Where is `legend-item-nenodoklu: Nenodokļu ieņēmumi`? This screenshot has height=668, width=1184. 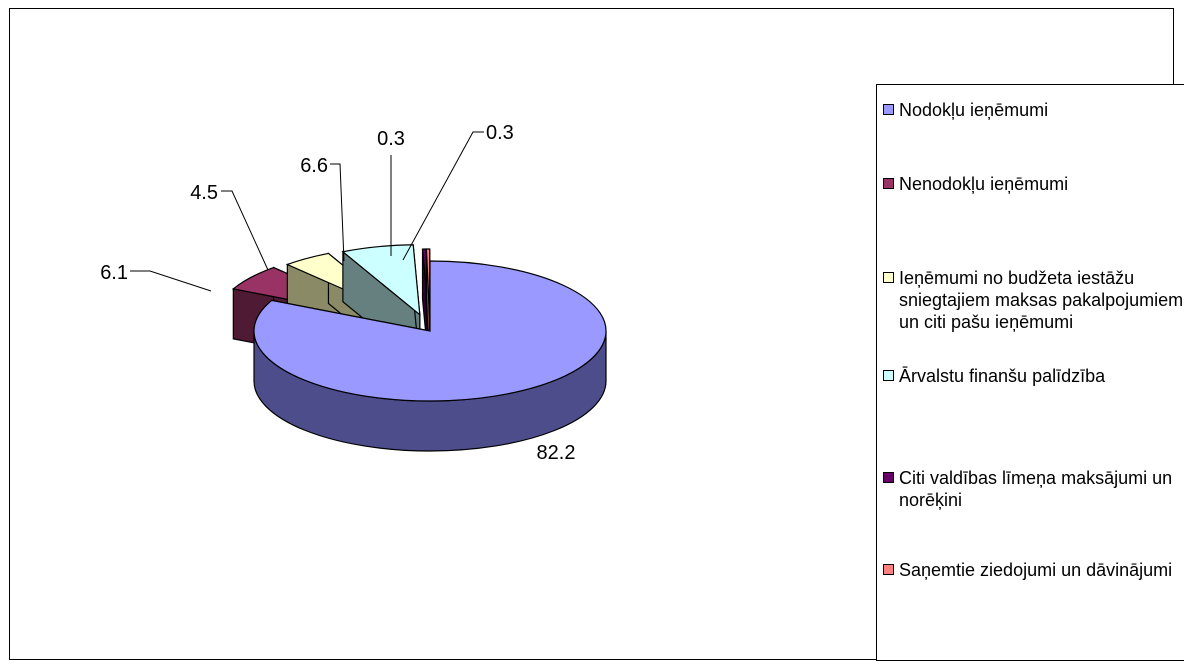 legend-item-nenodoklu: Nenodokļu ieņēmumi is located at coordinates (1033, 184).